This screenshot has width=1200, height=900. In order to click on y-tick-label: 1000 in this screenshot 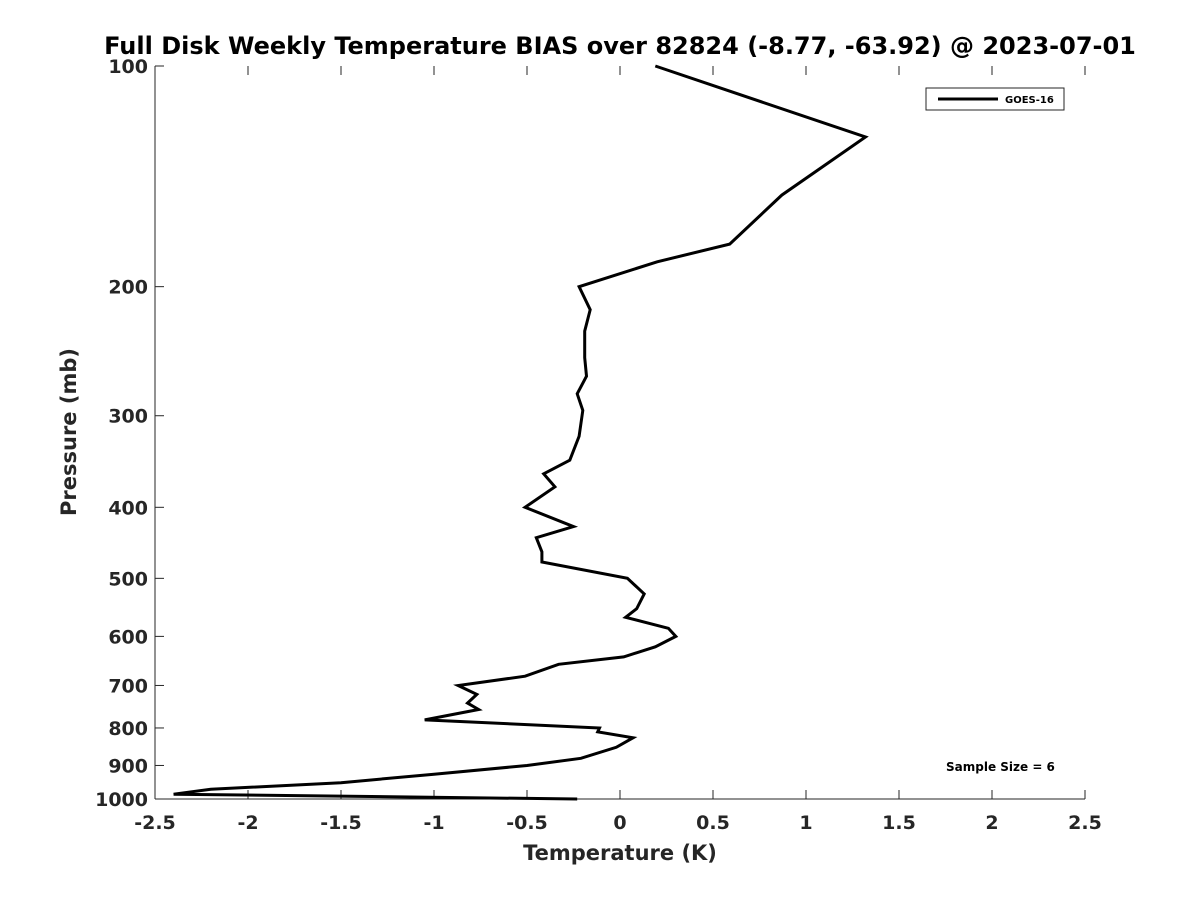, I will do `click(121, 800)`.